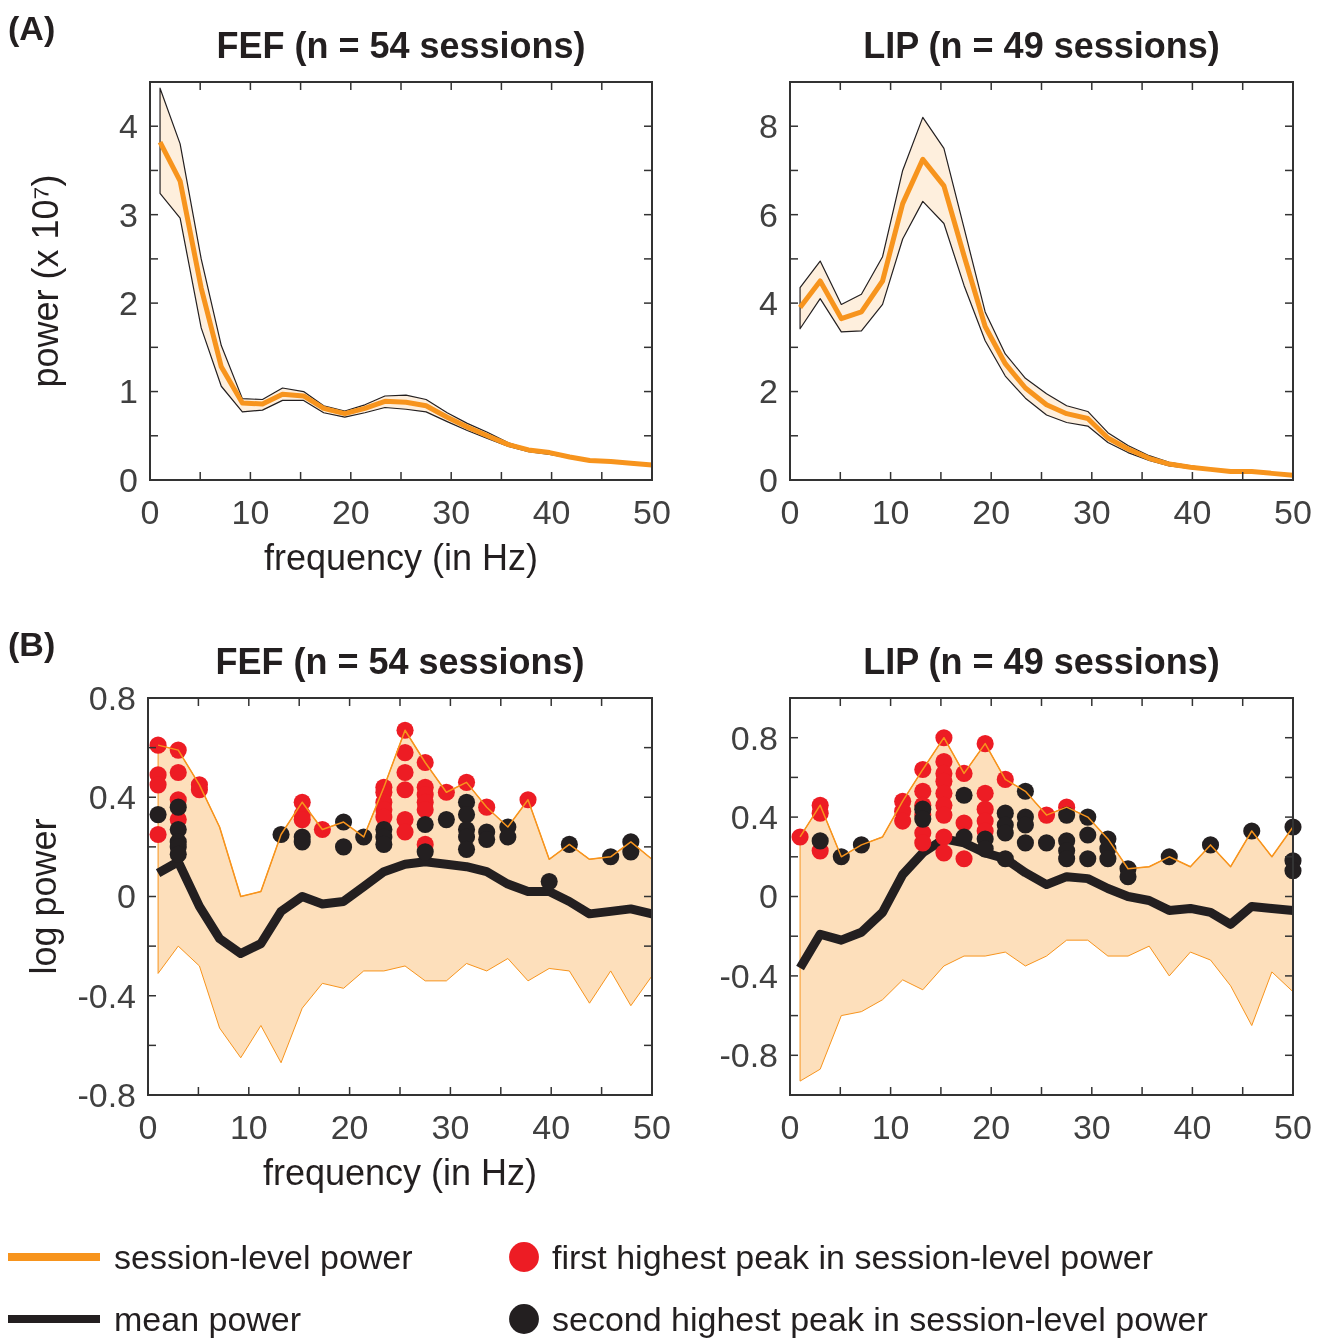 The image size is (1334, 1340). Describe the element at coordinates (768, 126) in the screenshot. I see `y-tick-label: 8` at that location.